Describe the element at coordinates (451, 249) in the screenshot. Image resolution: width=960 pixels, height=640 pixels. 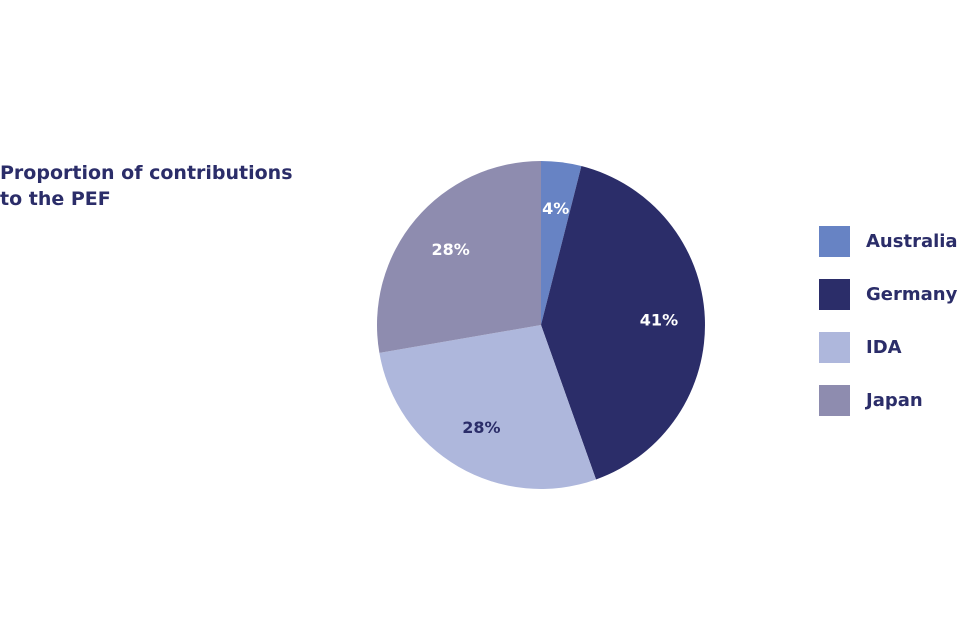
I see `slice-label-japan: 28%` at that location.